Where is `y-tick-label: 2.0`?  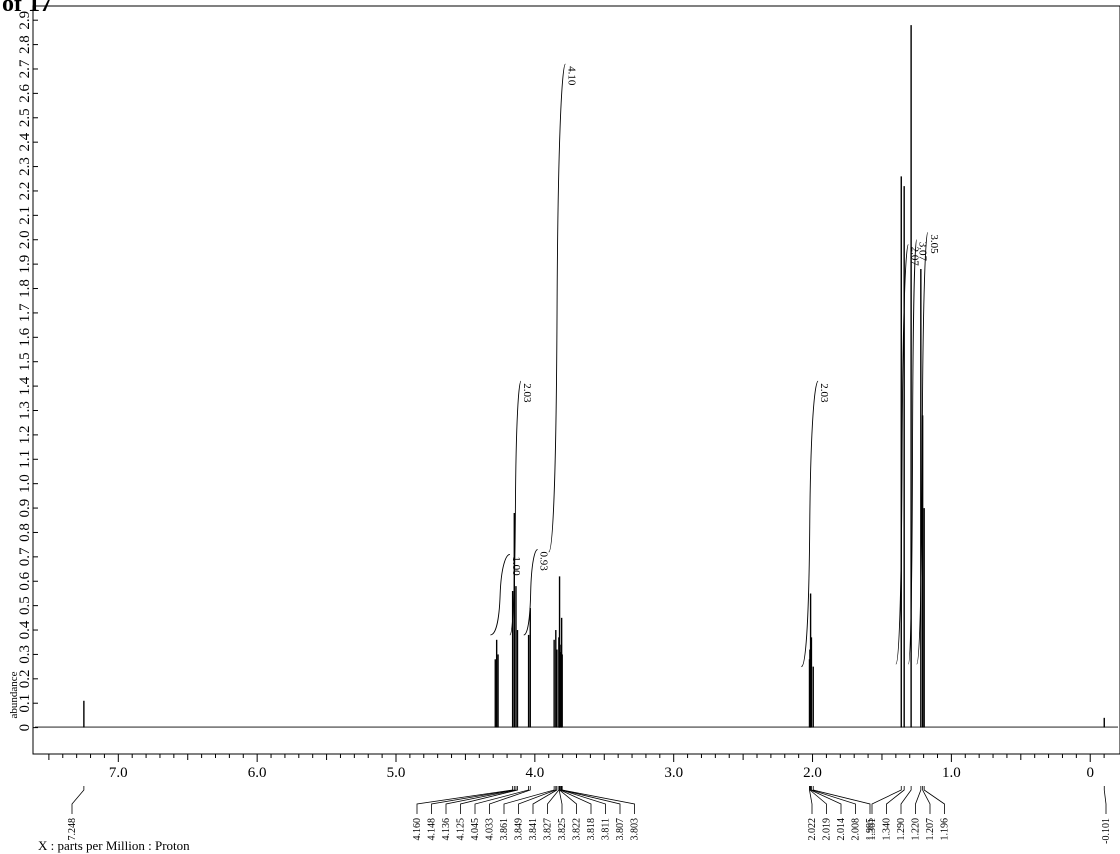
y-tick-label: 2.0 is located at coordinates (25, 239).